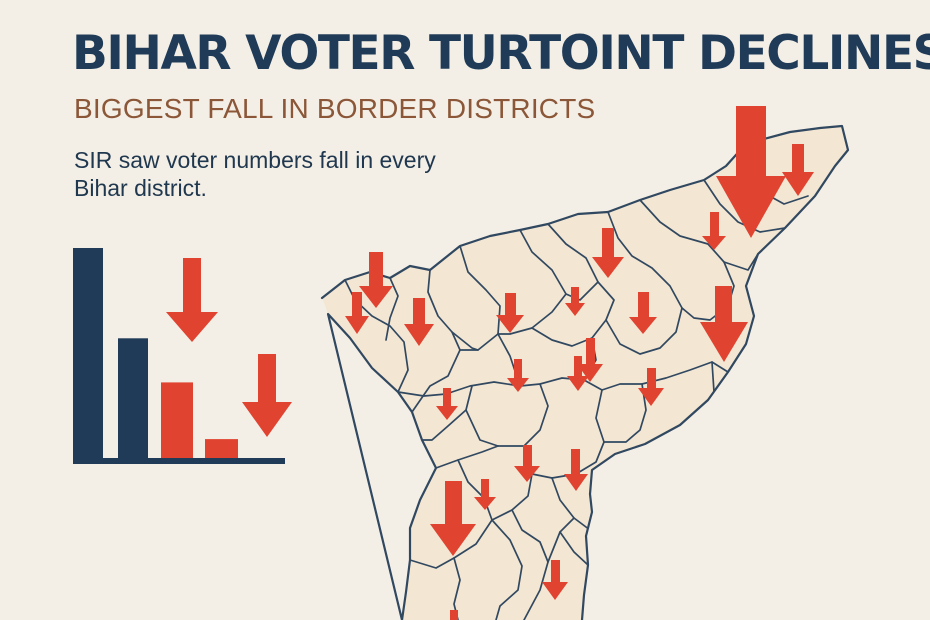 Image resolution: width=930 pixels, height=620 pixels. I want to click on x-axis-line, so click(179, 461).